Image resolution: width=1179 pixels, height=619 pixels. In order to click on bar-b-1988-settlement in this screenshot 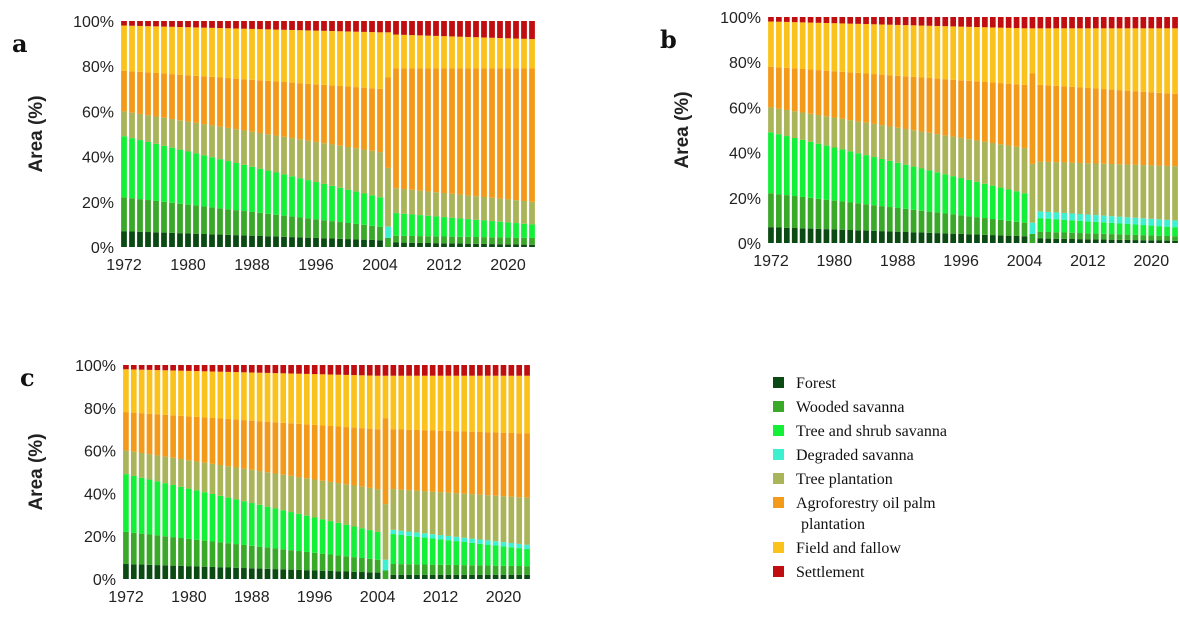, I will do `click(897, 21)`.